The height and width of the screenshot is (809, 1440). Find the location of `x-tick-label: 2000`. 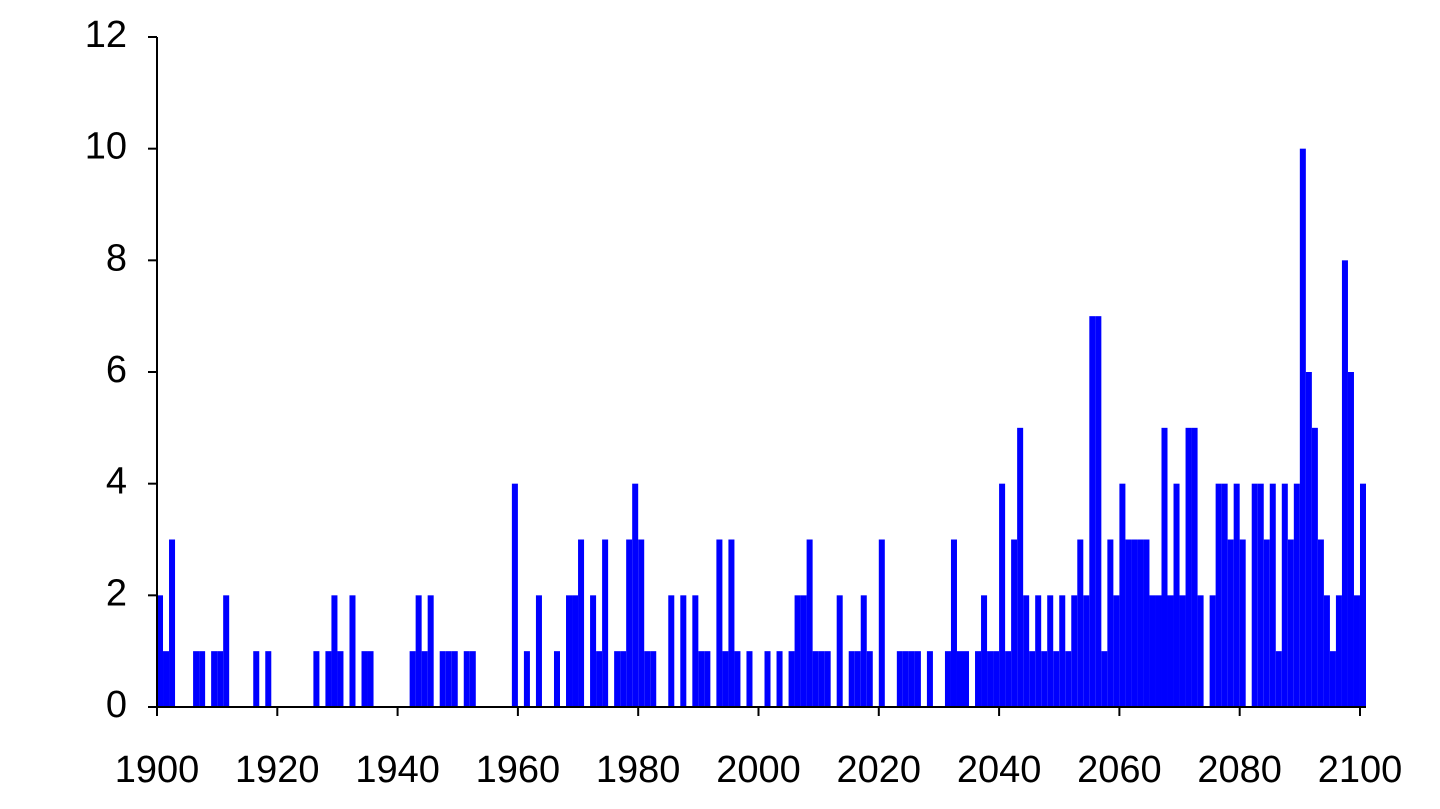

x-tick-label: 2000 is located at coordinates (758, 770).